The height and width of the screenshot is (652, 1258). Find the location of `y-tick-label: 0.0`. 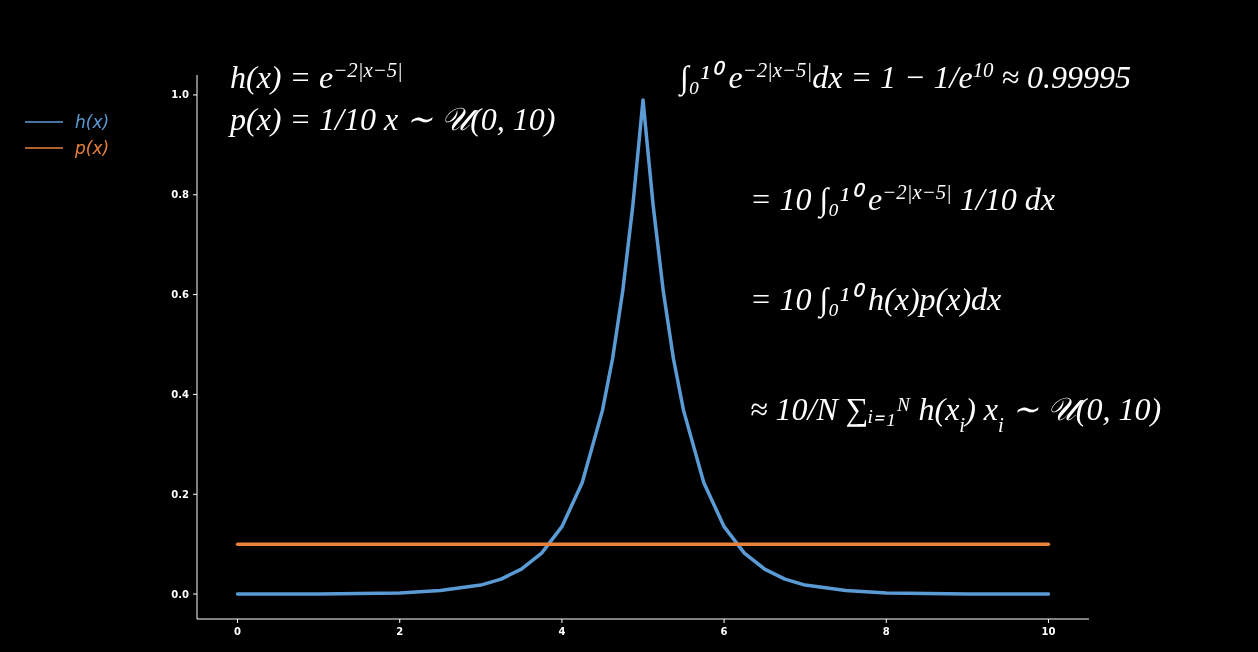

y-tick-label: 0.0 is located at coordinates (180, 594).